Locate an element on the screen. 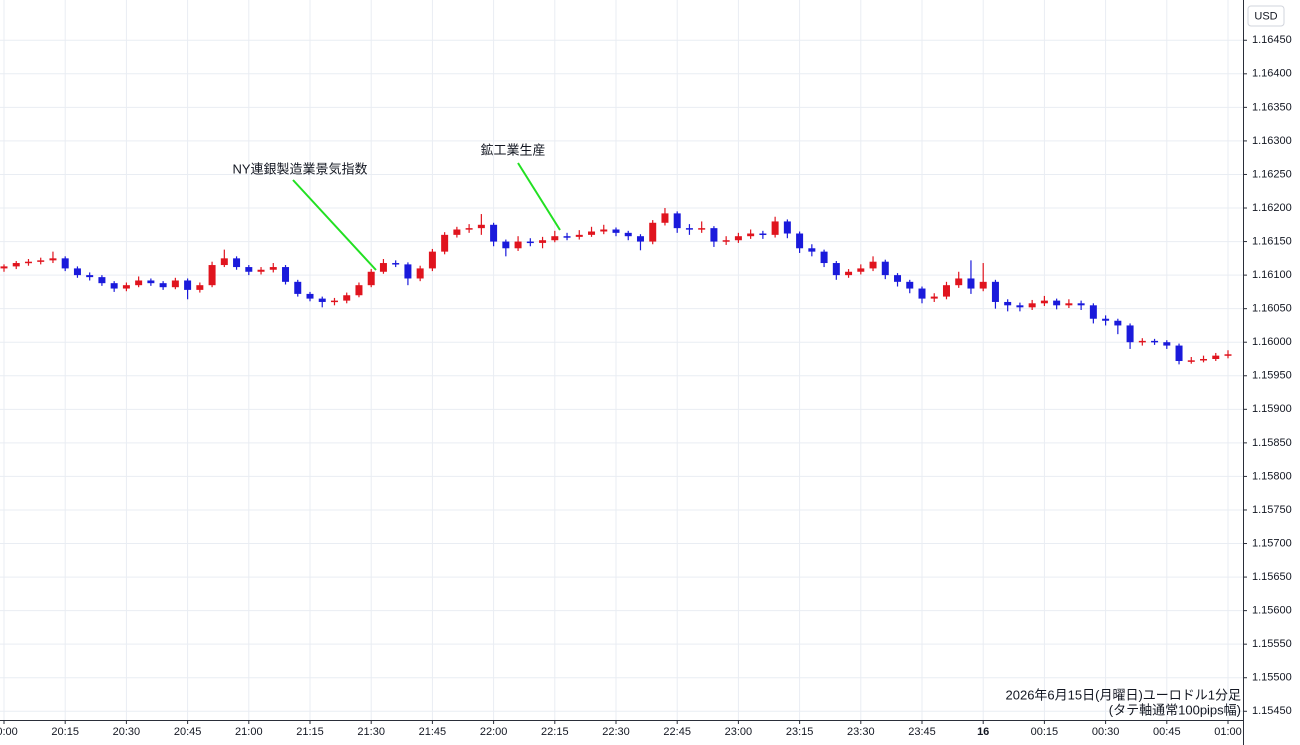 This screenshot has width=1300, height=745. x-tick-label: 20:00 is located at coordinates (9, 732).